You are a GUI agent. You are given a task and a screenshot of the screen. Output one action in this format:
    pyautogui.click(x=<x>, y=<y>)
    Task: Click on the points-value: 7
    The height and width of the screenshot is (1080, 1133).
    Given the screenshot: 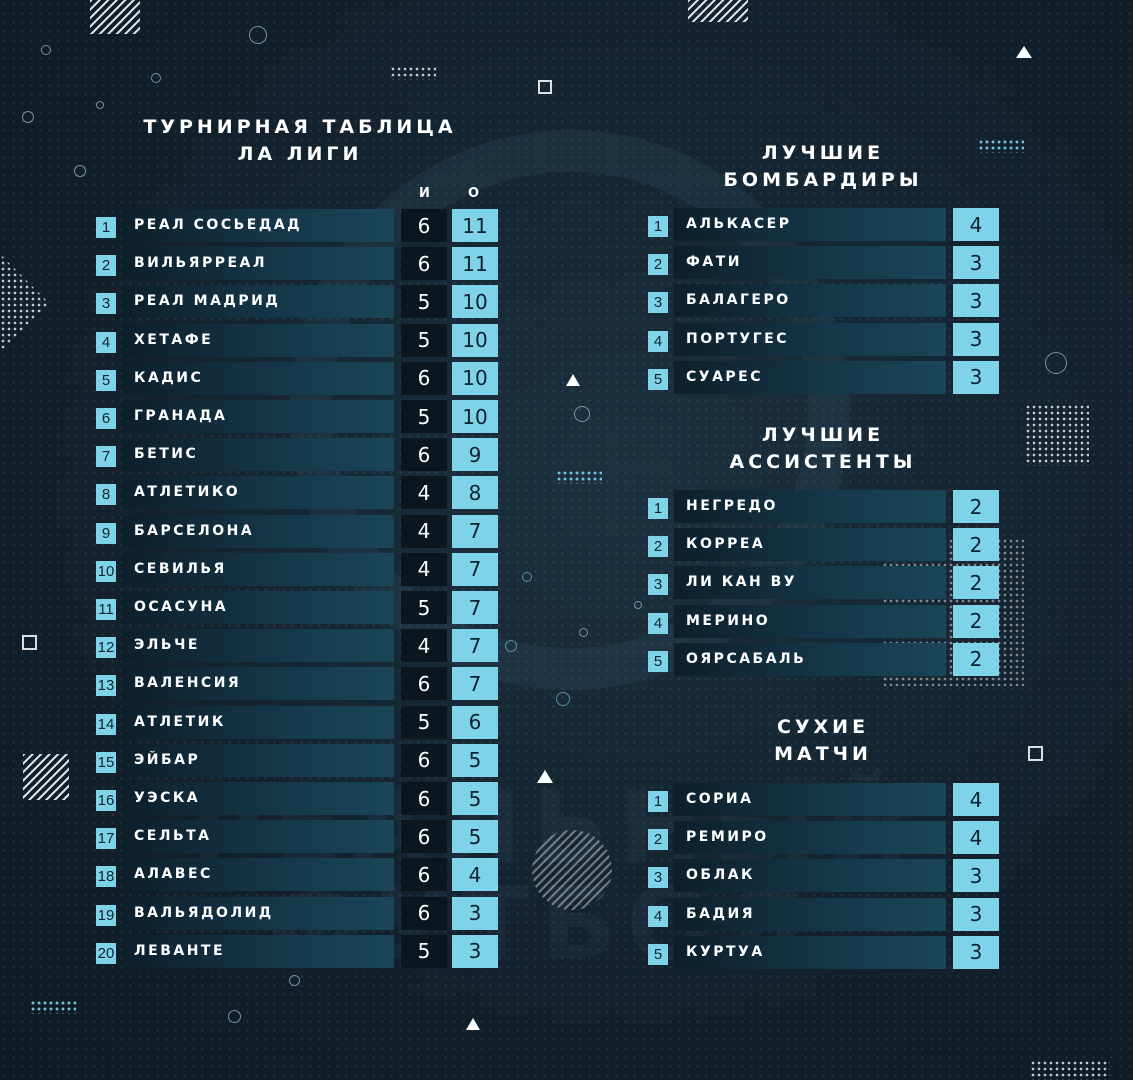 What is the action you would take?
    pyautogui.click(x=475, y=684)
    